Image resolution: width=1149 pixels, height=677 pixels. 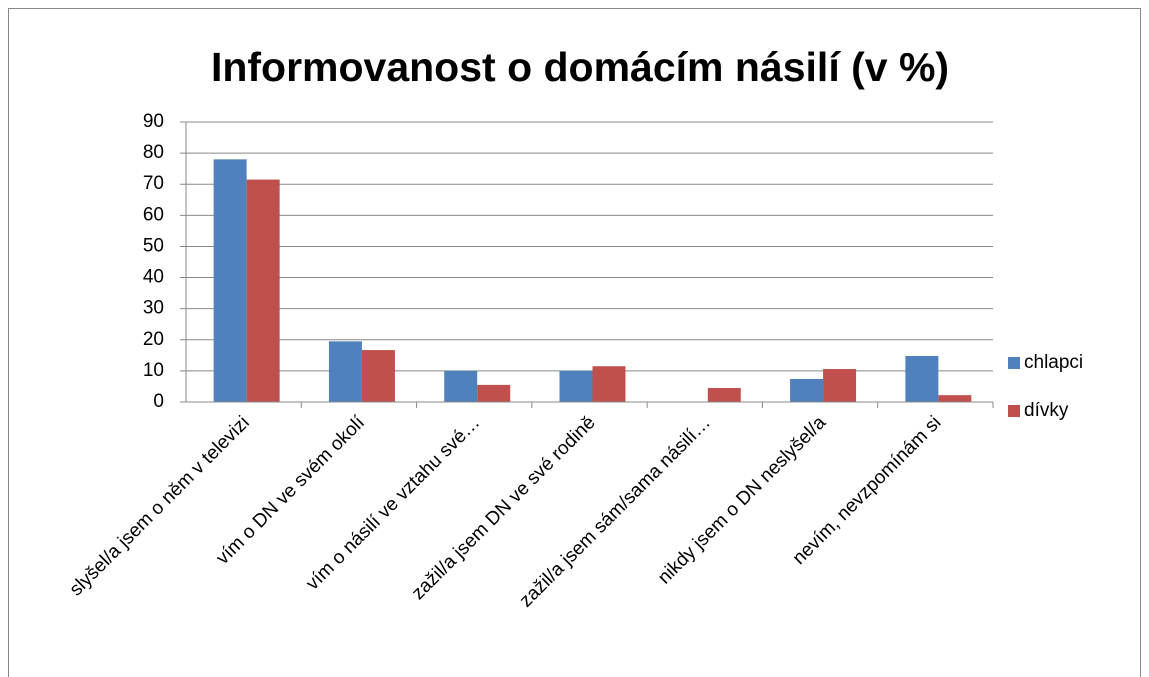 What do you see at coordinates (153, 245) in the screenshot?
I see `y-tick-label: 50` at bounding box center [153, 245].